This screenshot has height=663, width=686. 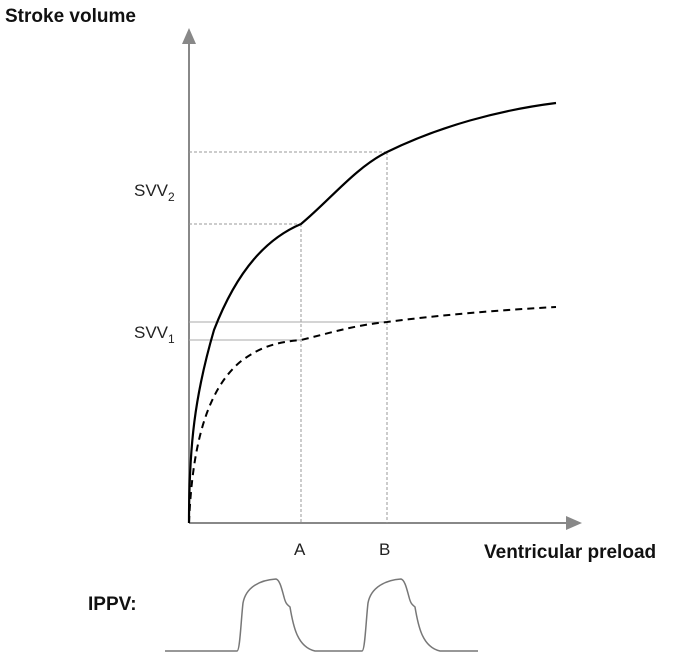 I want to click on svv2-label: SVV2, so click(x=154, y=192).